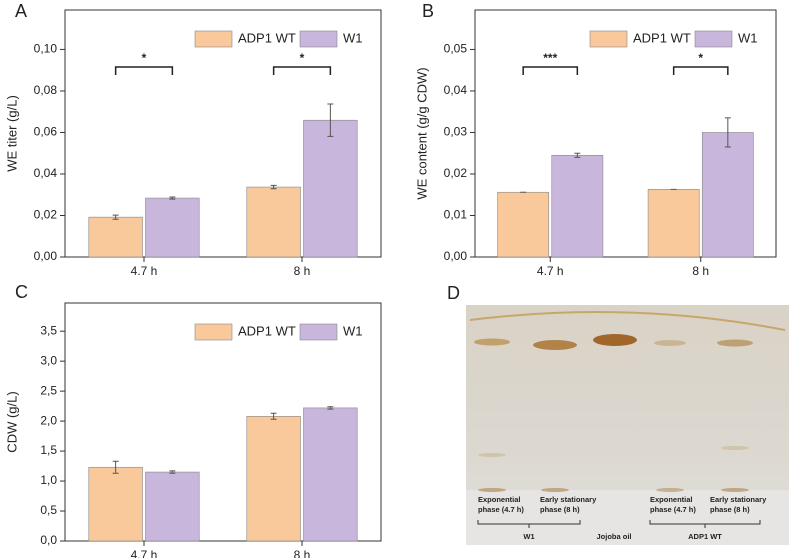 The height and width of the screenshot is (558, 789). Describe the element at coordinates (627, 517) in the screenshot. I see `plate-bottom` at that location.